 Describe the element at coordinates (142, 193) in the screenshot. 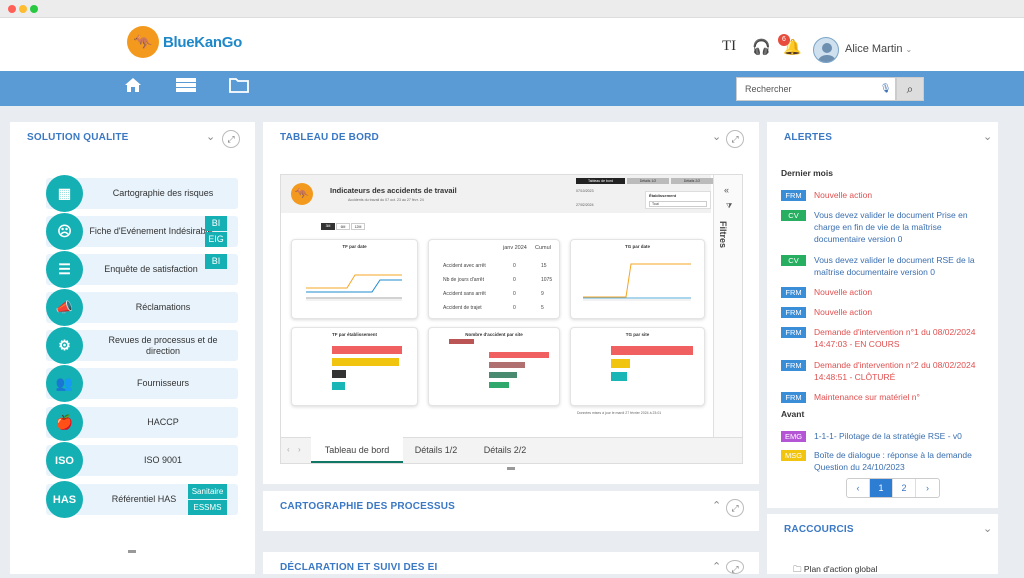

I see `sq-item-cartographie-risques: ▦ Cartographie des risques` at that location.